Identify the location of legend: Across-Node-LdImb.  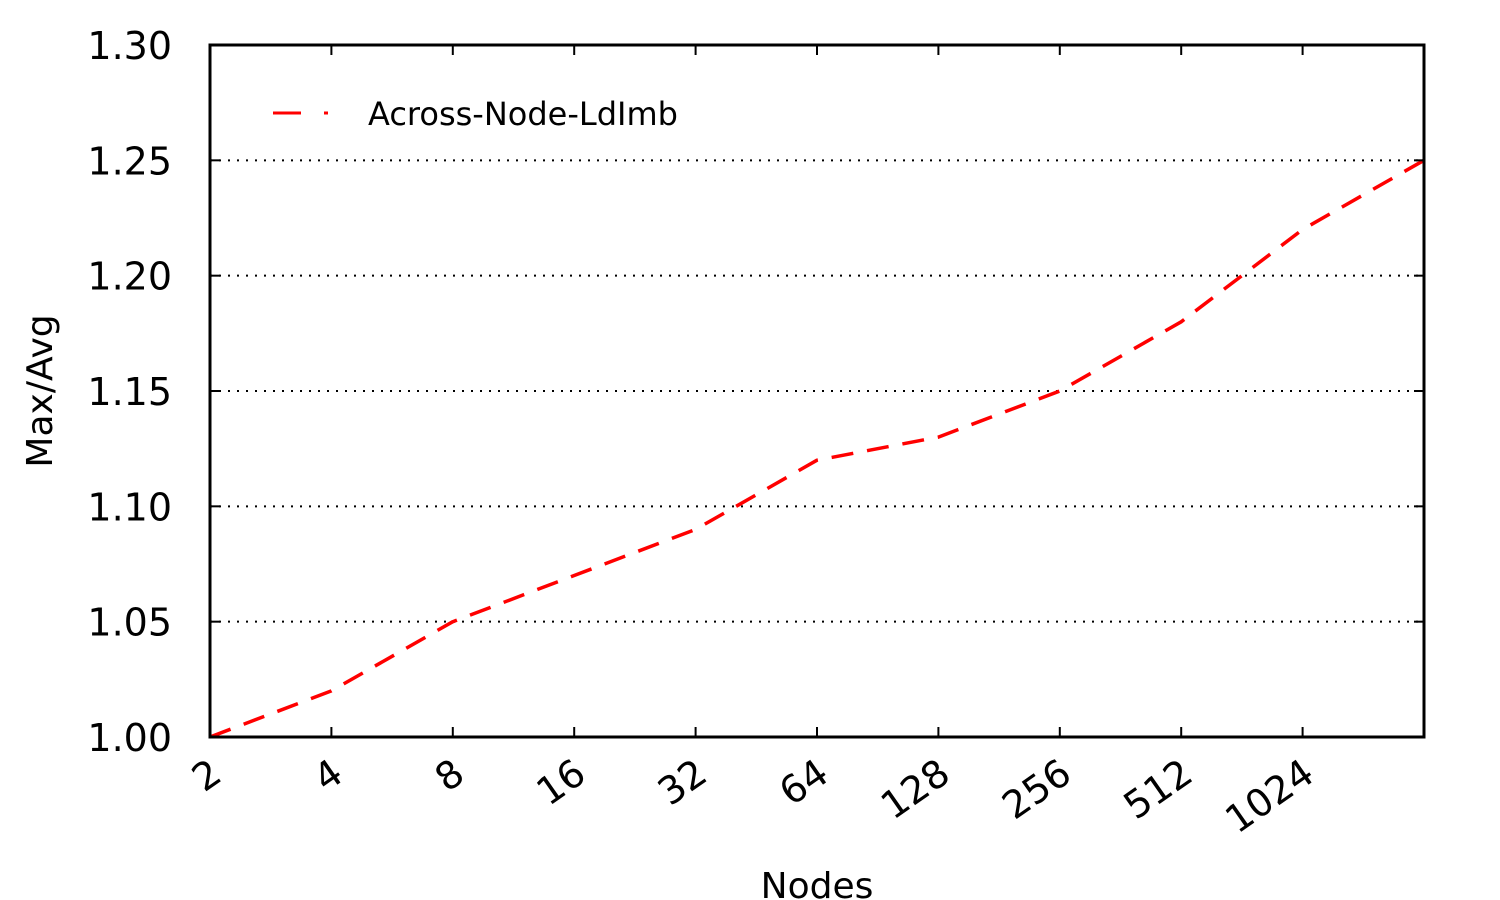
(475, 114).